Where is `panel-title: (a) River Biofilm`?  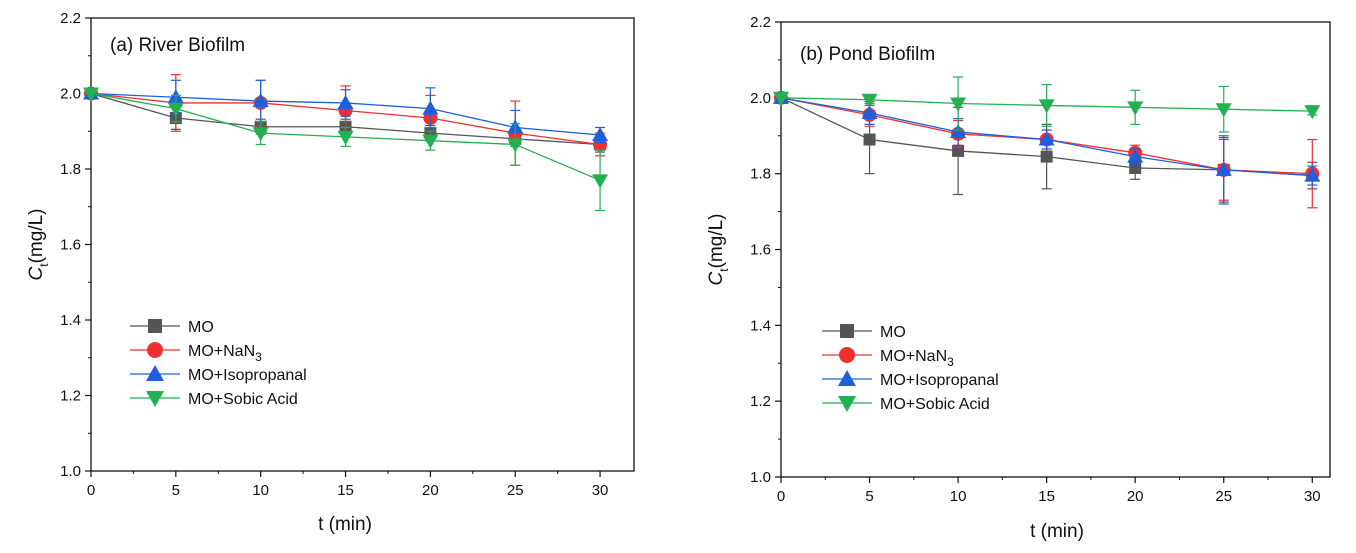 panel-title: (a) River Biofilm is located at coordinates (177, 45).